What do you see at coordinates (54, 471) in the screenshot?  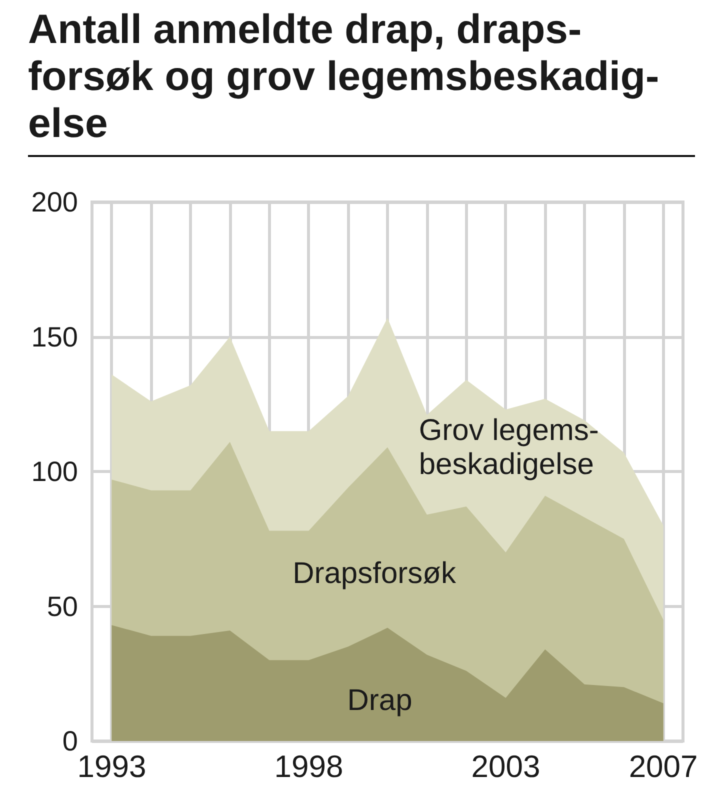 I see `y-tick-label: 100` at bounding box center [54, 471].